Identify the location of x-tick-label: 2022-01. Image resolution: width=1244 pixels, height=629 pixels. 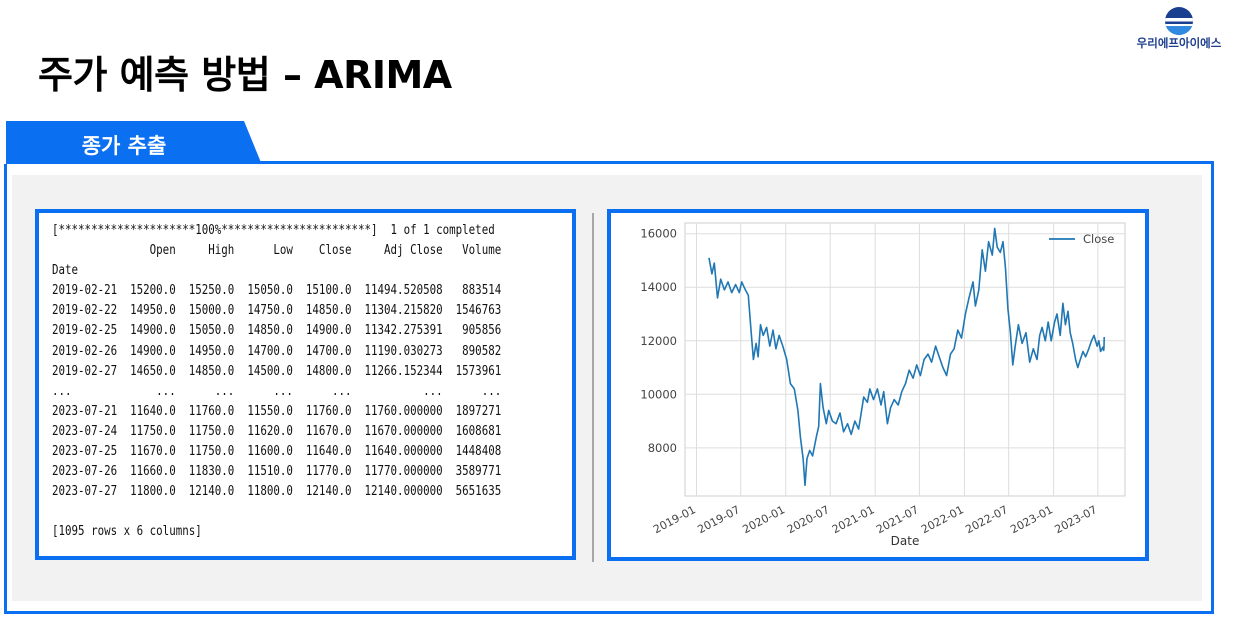
(942, 519).